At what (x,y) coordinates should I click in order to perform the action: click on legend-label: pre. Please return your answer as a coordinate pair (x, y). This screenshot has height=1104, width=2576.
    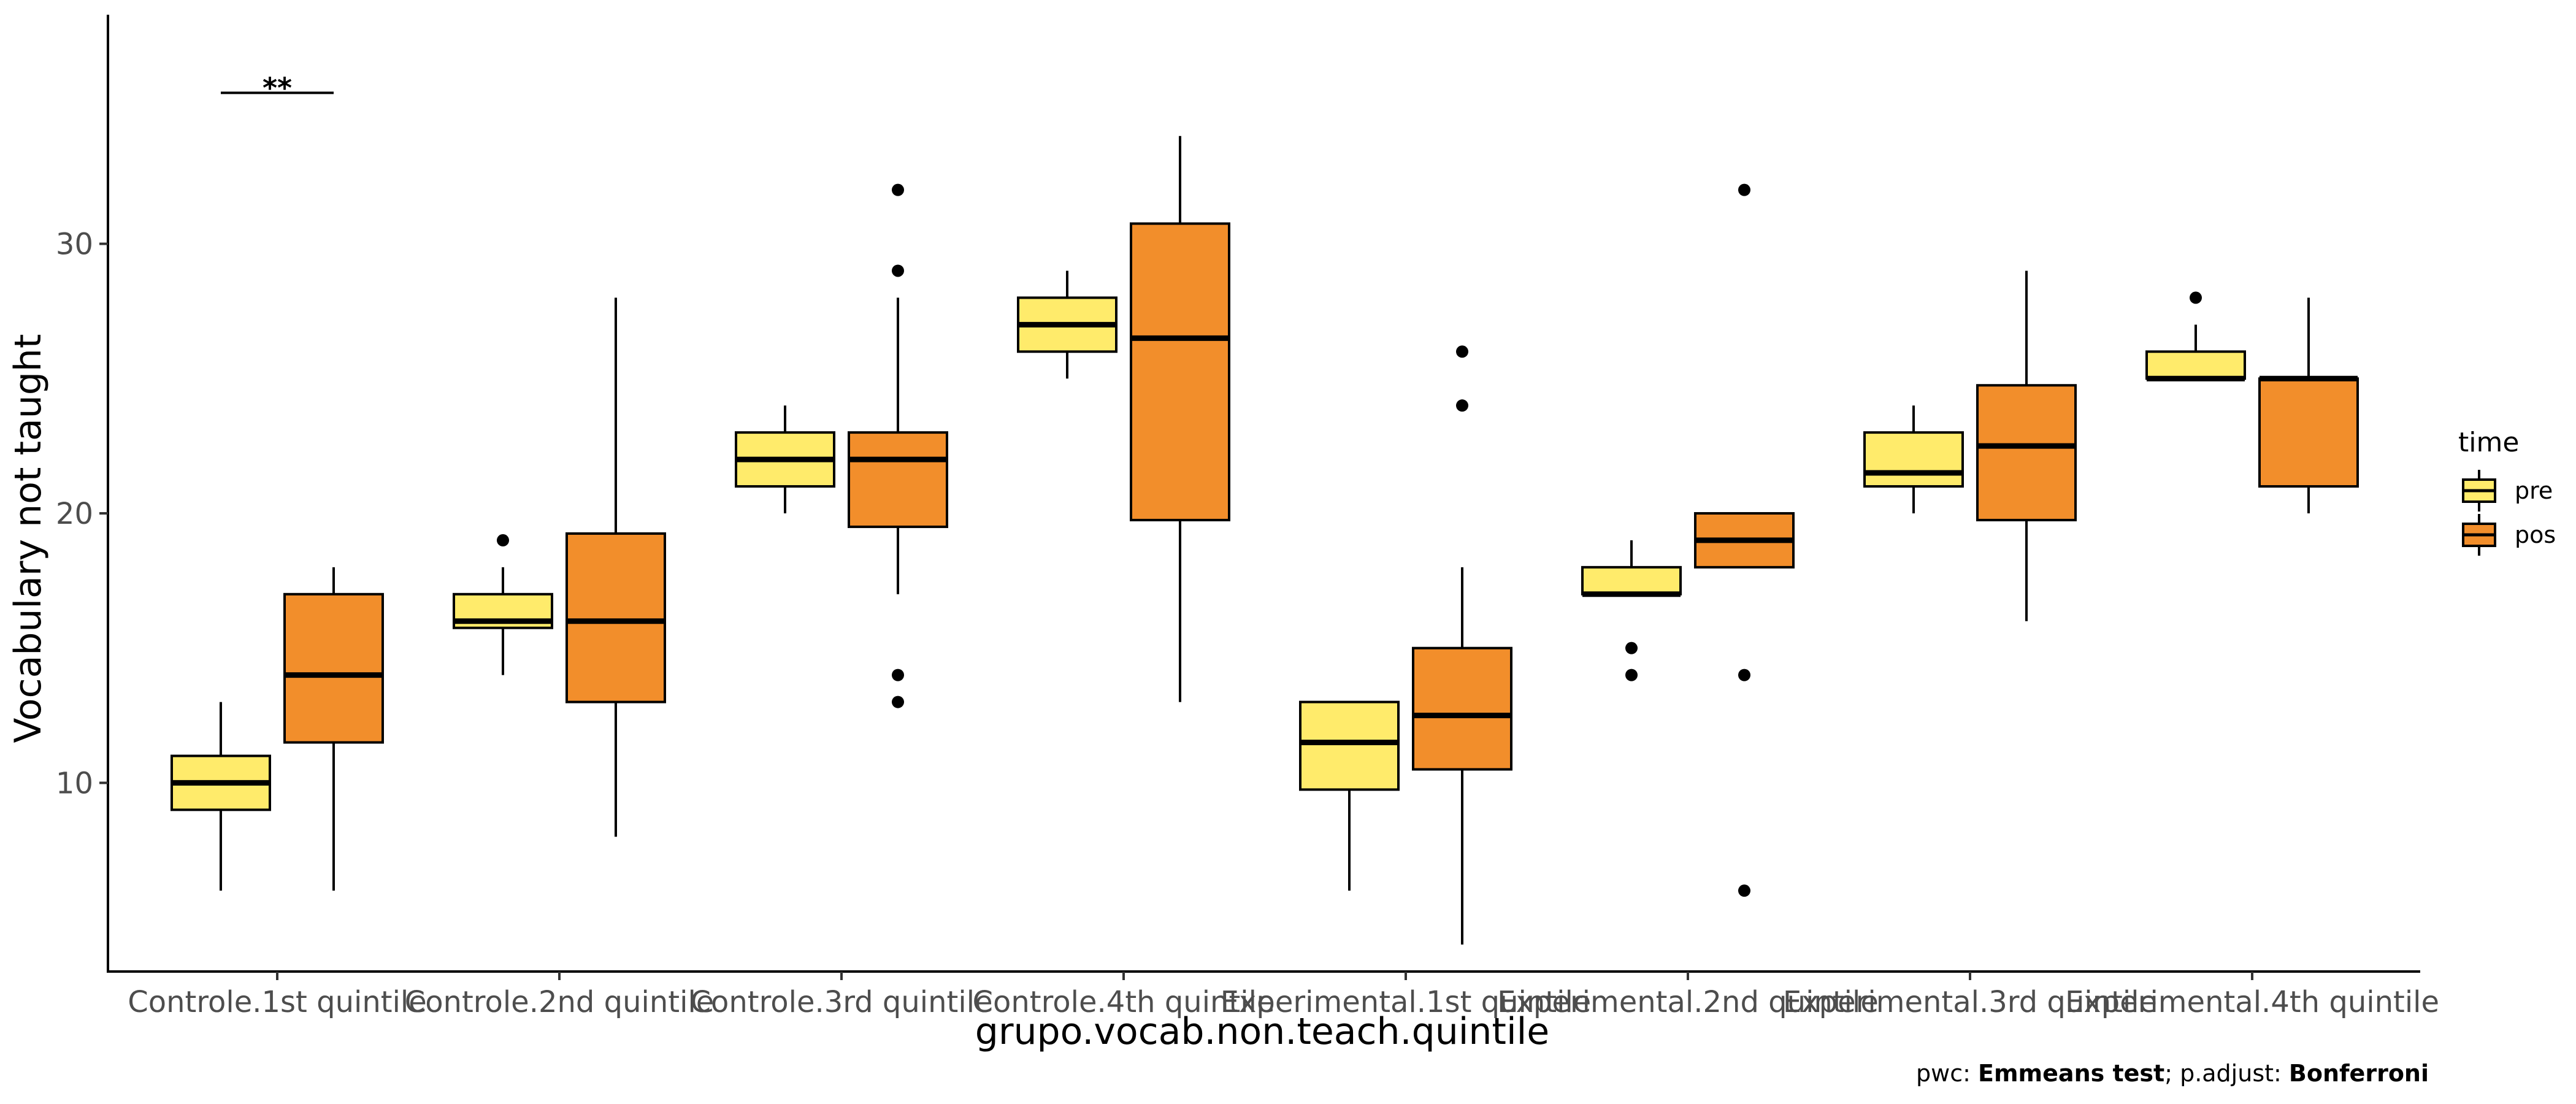
    Looking at the image, I should click on (2534, 490).